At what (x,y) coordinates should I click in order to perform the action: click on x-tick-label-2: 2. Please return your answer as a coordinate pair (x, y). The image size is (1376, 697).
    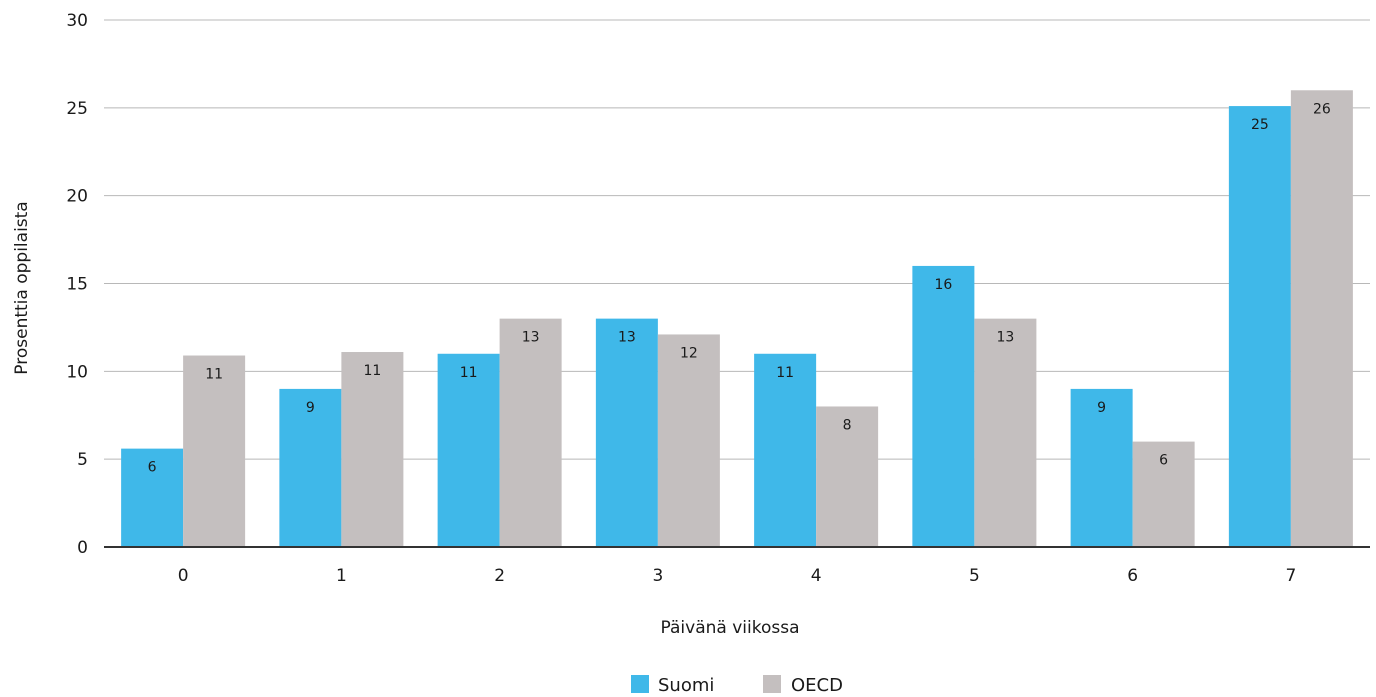
    Looking at the image, I should click on (499, 576).